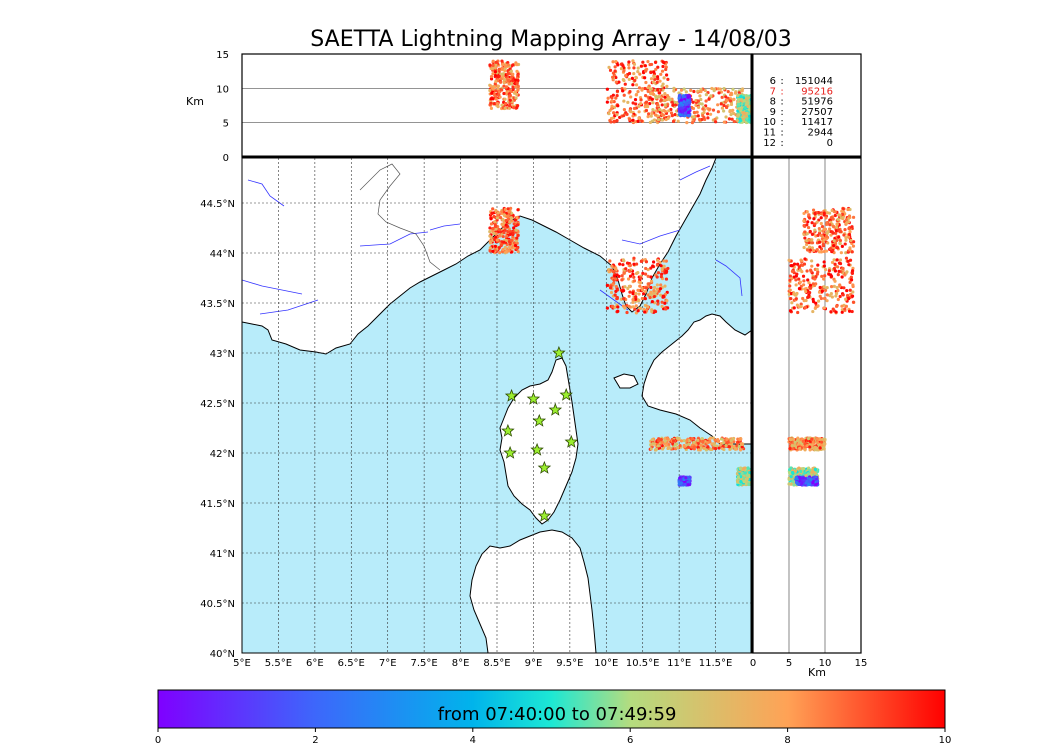  I want to click on map-x-tick-label: 5°E, so click(242, 663).